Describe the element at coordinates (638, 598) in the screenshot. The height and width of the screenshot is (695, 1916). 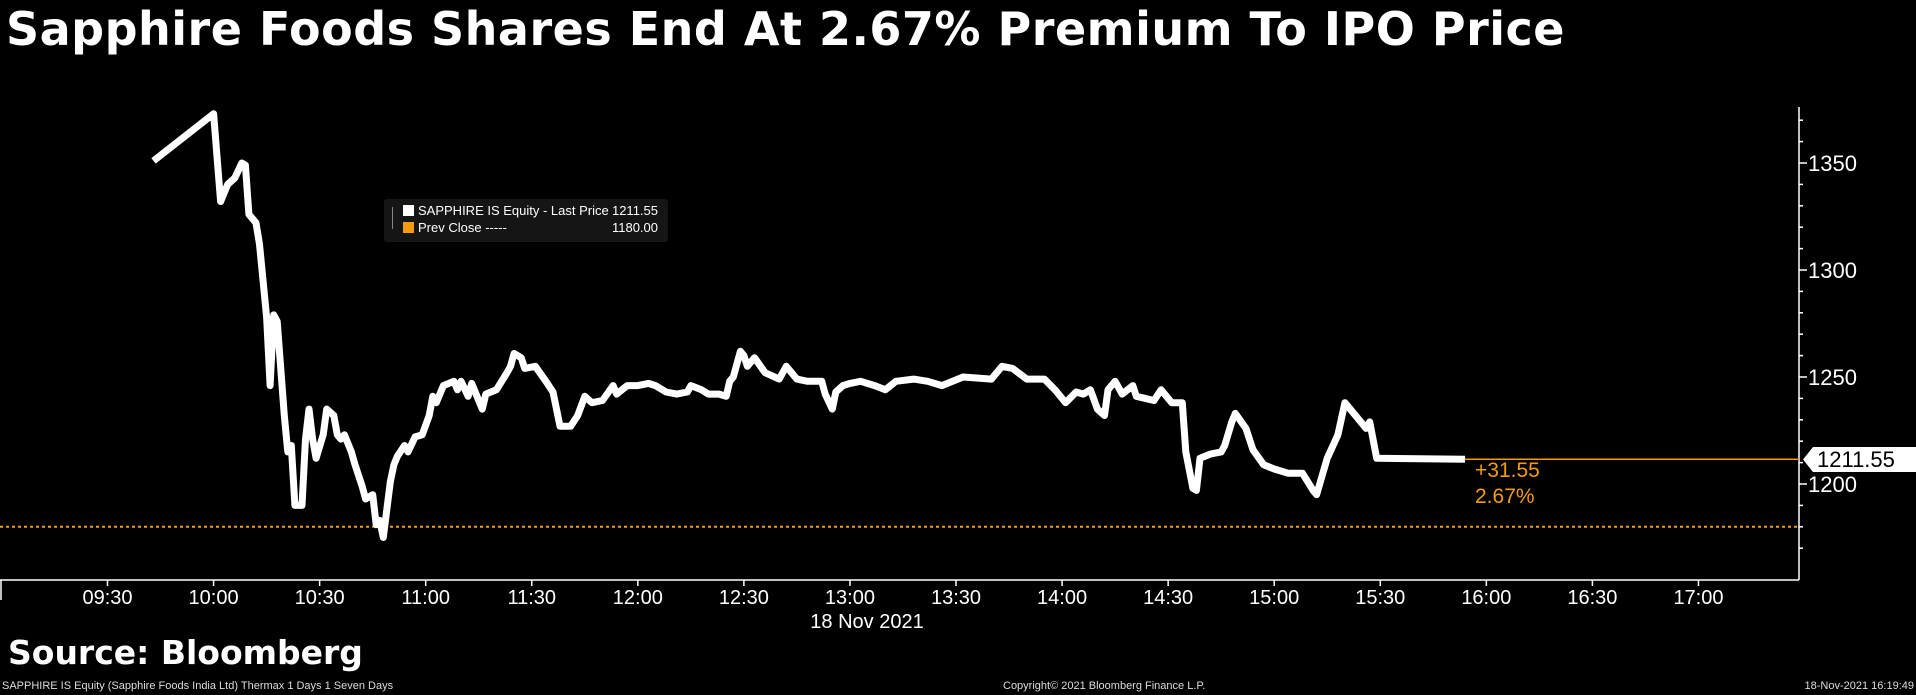
I see `x-tick-label: 12:00` at that location.